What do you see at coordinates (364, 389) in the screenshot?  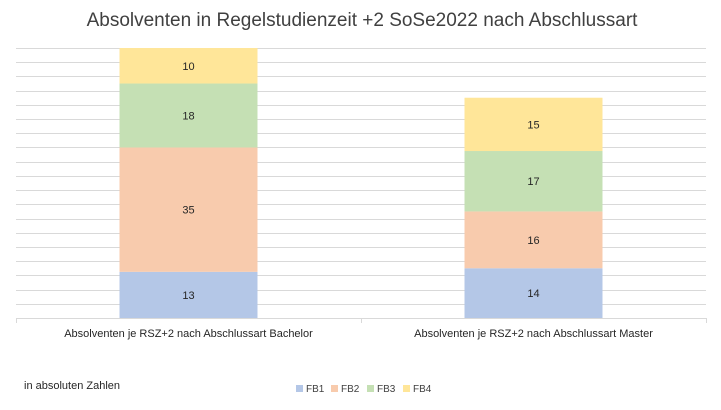 I see `legend: FB1 FB2 FB3 FB4` at bounding box center [364, 389].